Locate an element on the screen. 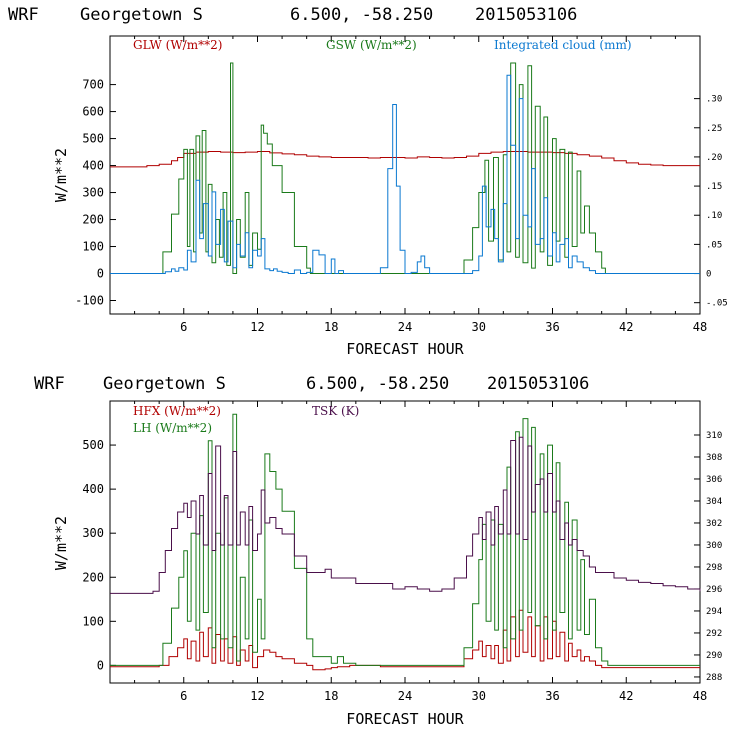  y2-tick-label: .10 is located at coordinates (714, 216).